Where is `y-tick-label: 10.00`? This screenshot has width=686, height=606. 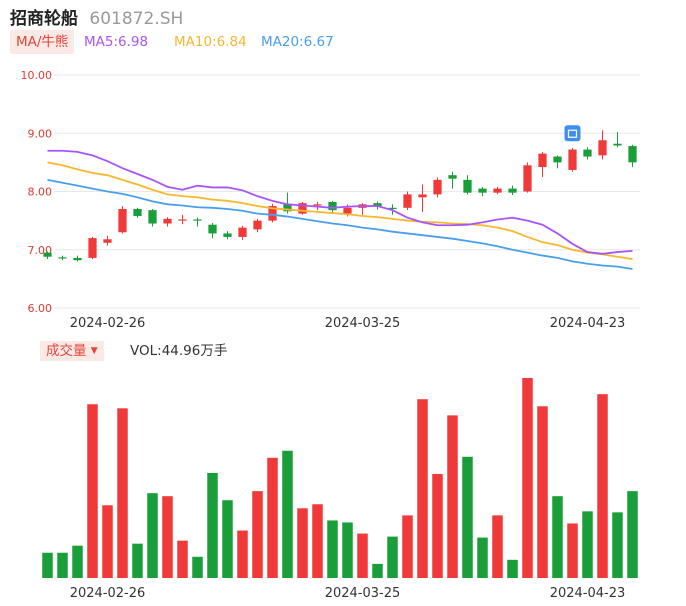
y-tick-label: 10.00 is located at coordinates (37, 75).